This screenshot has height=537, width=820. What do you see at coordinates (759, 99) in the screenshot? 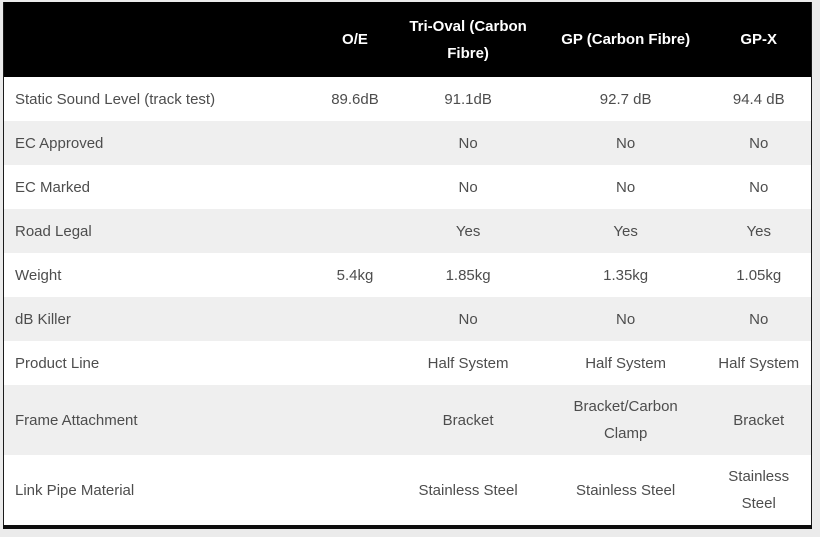
I see `spec-value: 94.4 dB` at bounding box center [759, 99].